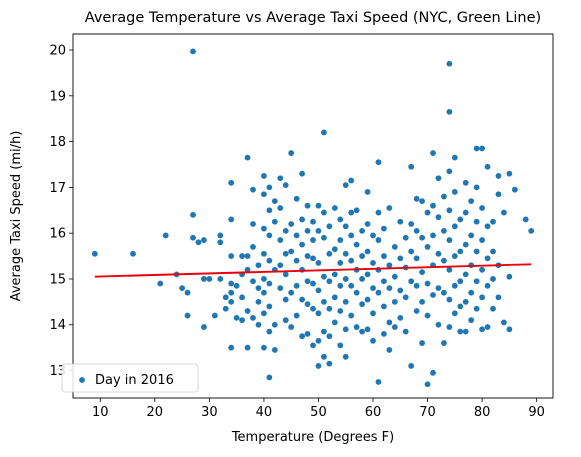  What do you see at coordinates (82, 380) in the screenshot?
I see `legend-marker` at bounding box center [82, 380].